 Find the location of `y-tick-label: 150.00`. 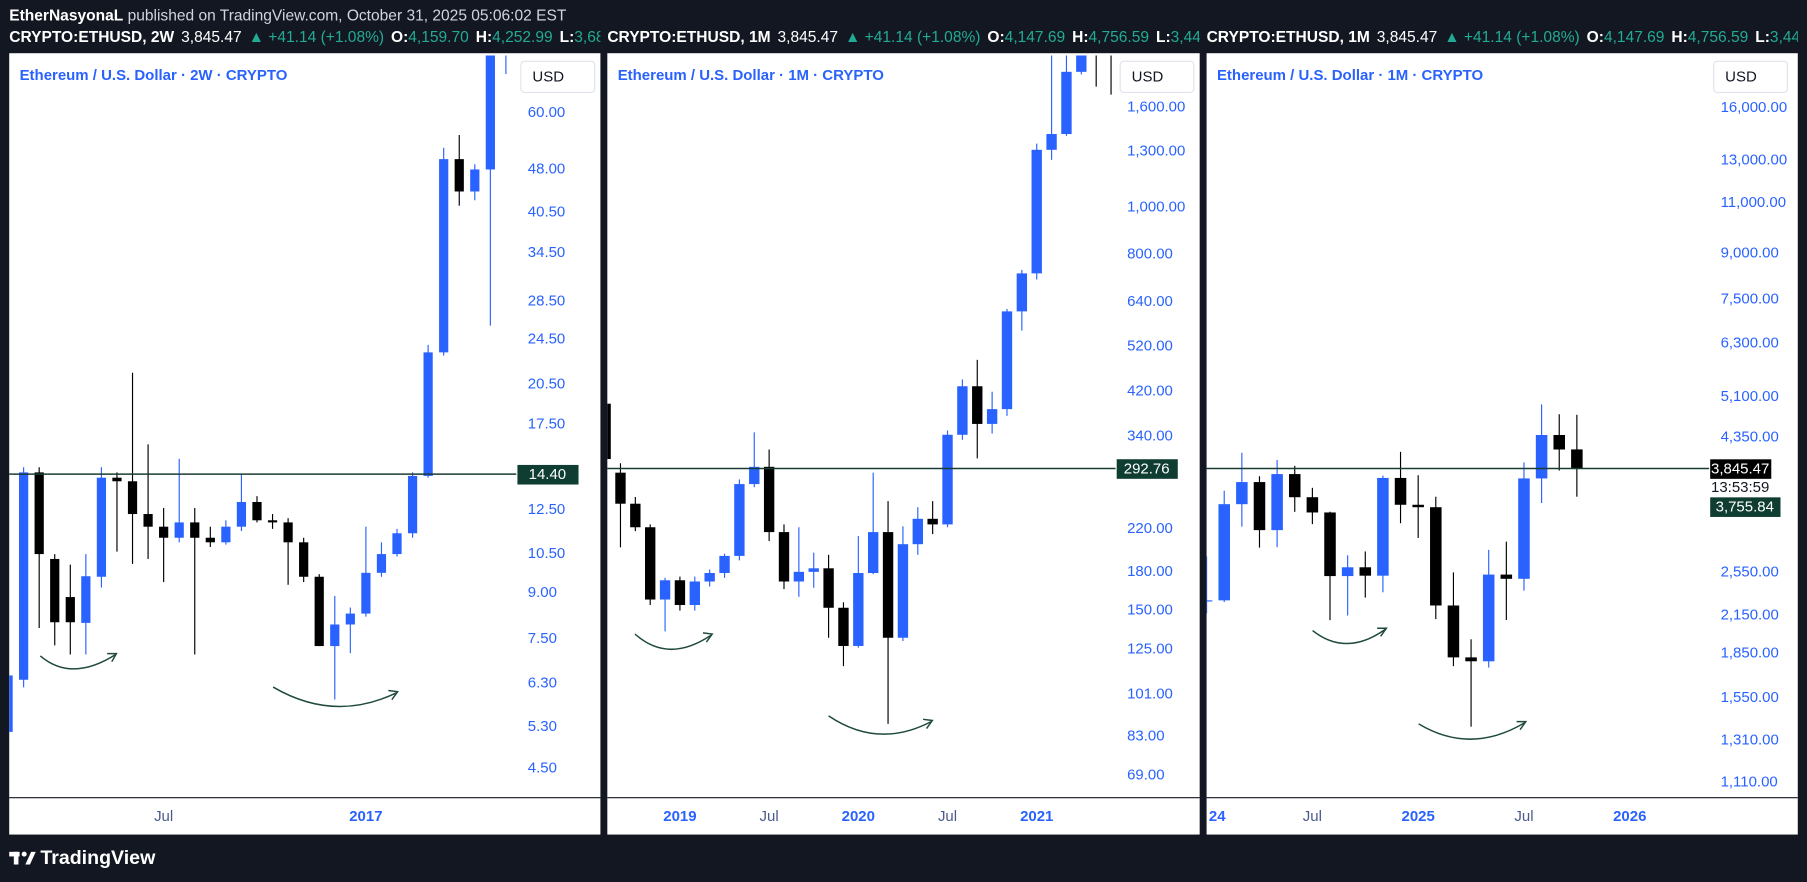

y-tick-label: 150.00 is located at coordinates (1150, 610).